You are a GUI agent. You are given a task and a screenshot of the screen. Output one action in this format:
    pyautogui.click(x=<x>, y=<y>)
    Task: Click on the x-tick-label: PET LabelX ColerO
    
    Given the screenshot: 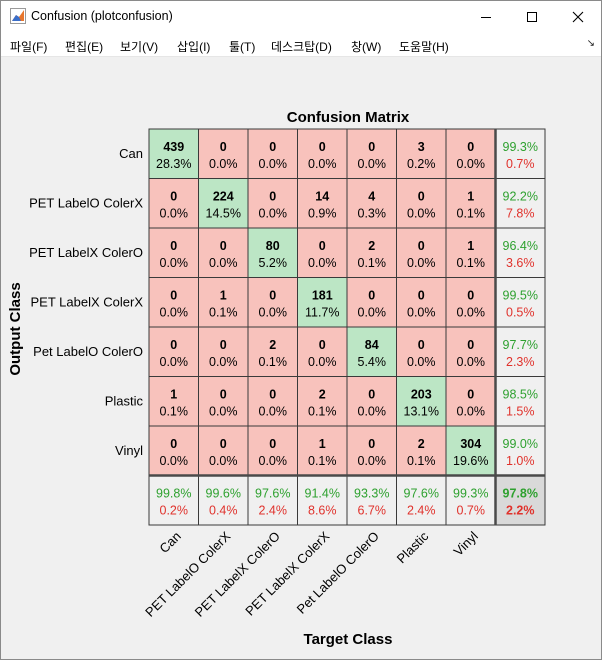 What is the action you would take?
    pyautogui.click(x=237, y=574)
    